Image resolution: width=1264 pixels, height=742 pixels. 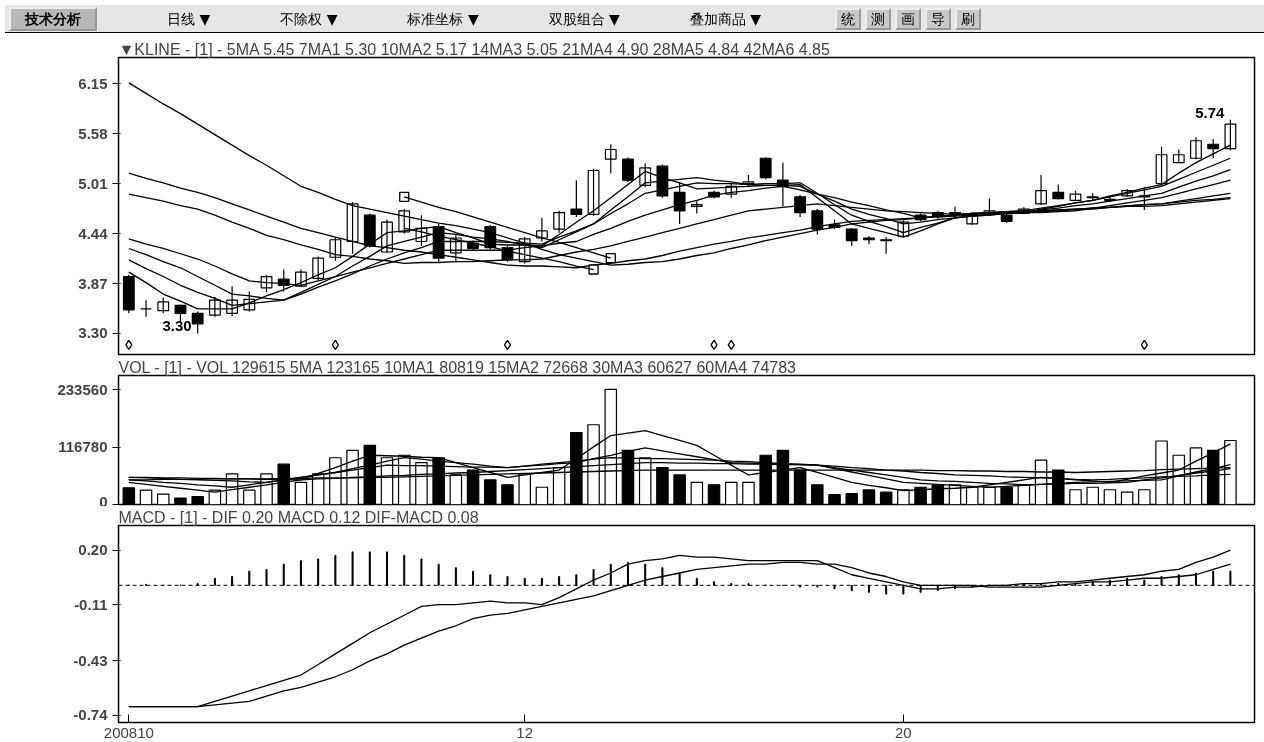 What do you see at coordinates (725, 18) in the screenshot?
I see `text: 叠加商品 ▼` at bounding box center [725, 18].